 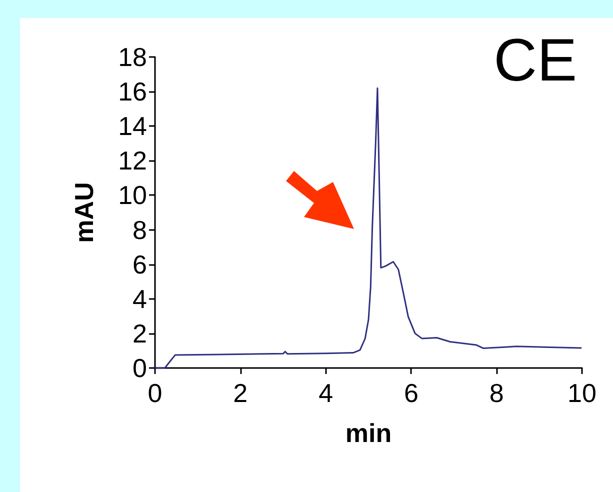 What do you see at coordinates (139, 299) in the screenshot?
I see `y-tick-label: 4` at bounding box center [139, 299].